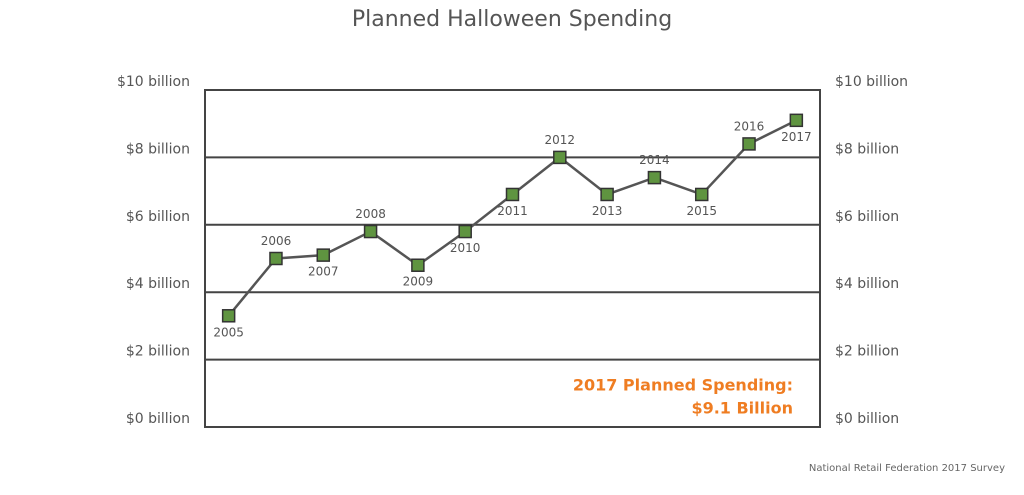 The image size is (1024, 495). Describe the element at coordinates (512, 211) in the screenshot. I see `point-label: 2011` at that location.